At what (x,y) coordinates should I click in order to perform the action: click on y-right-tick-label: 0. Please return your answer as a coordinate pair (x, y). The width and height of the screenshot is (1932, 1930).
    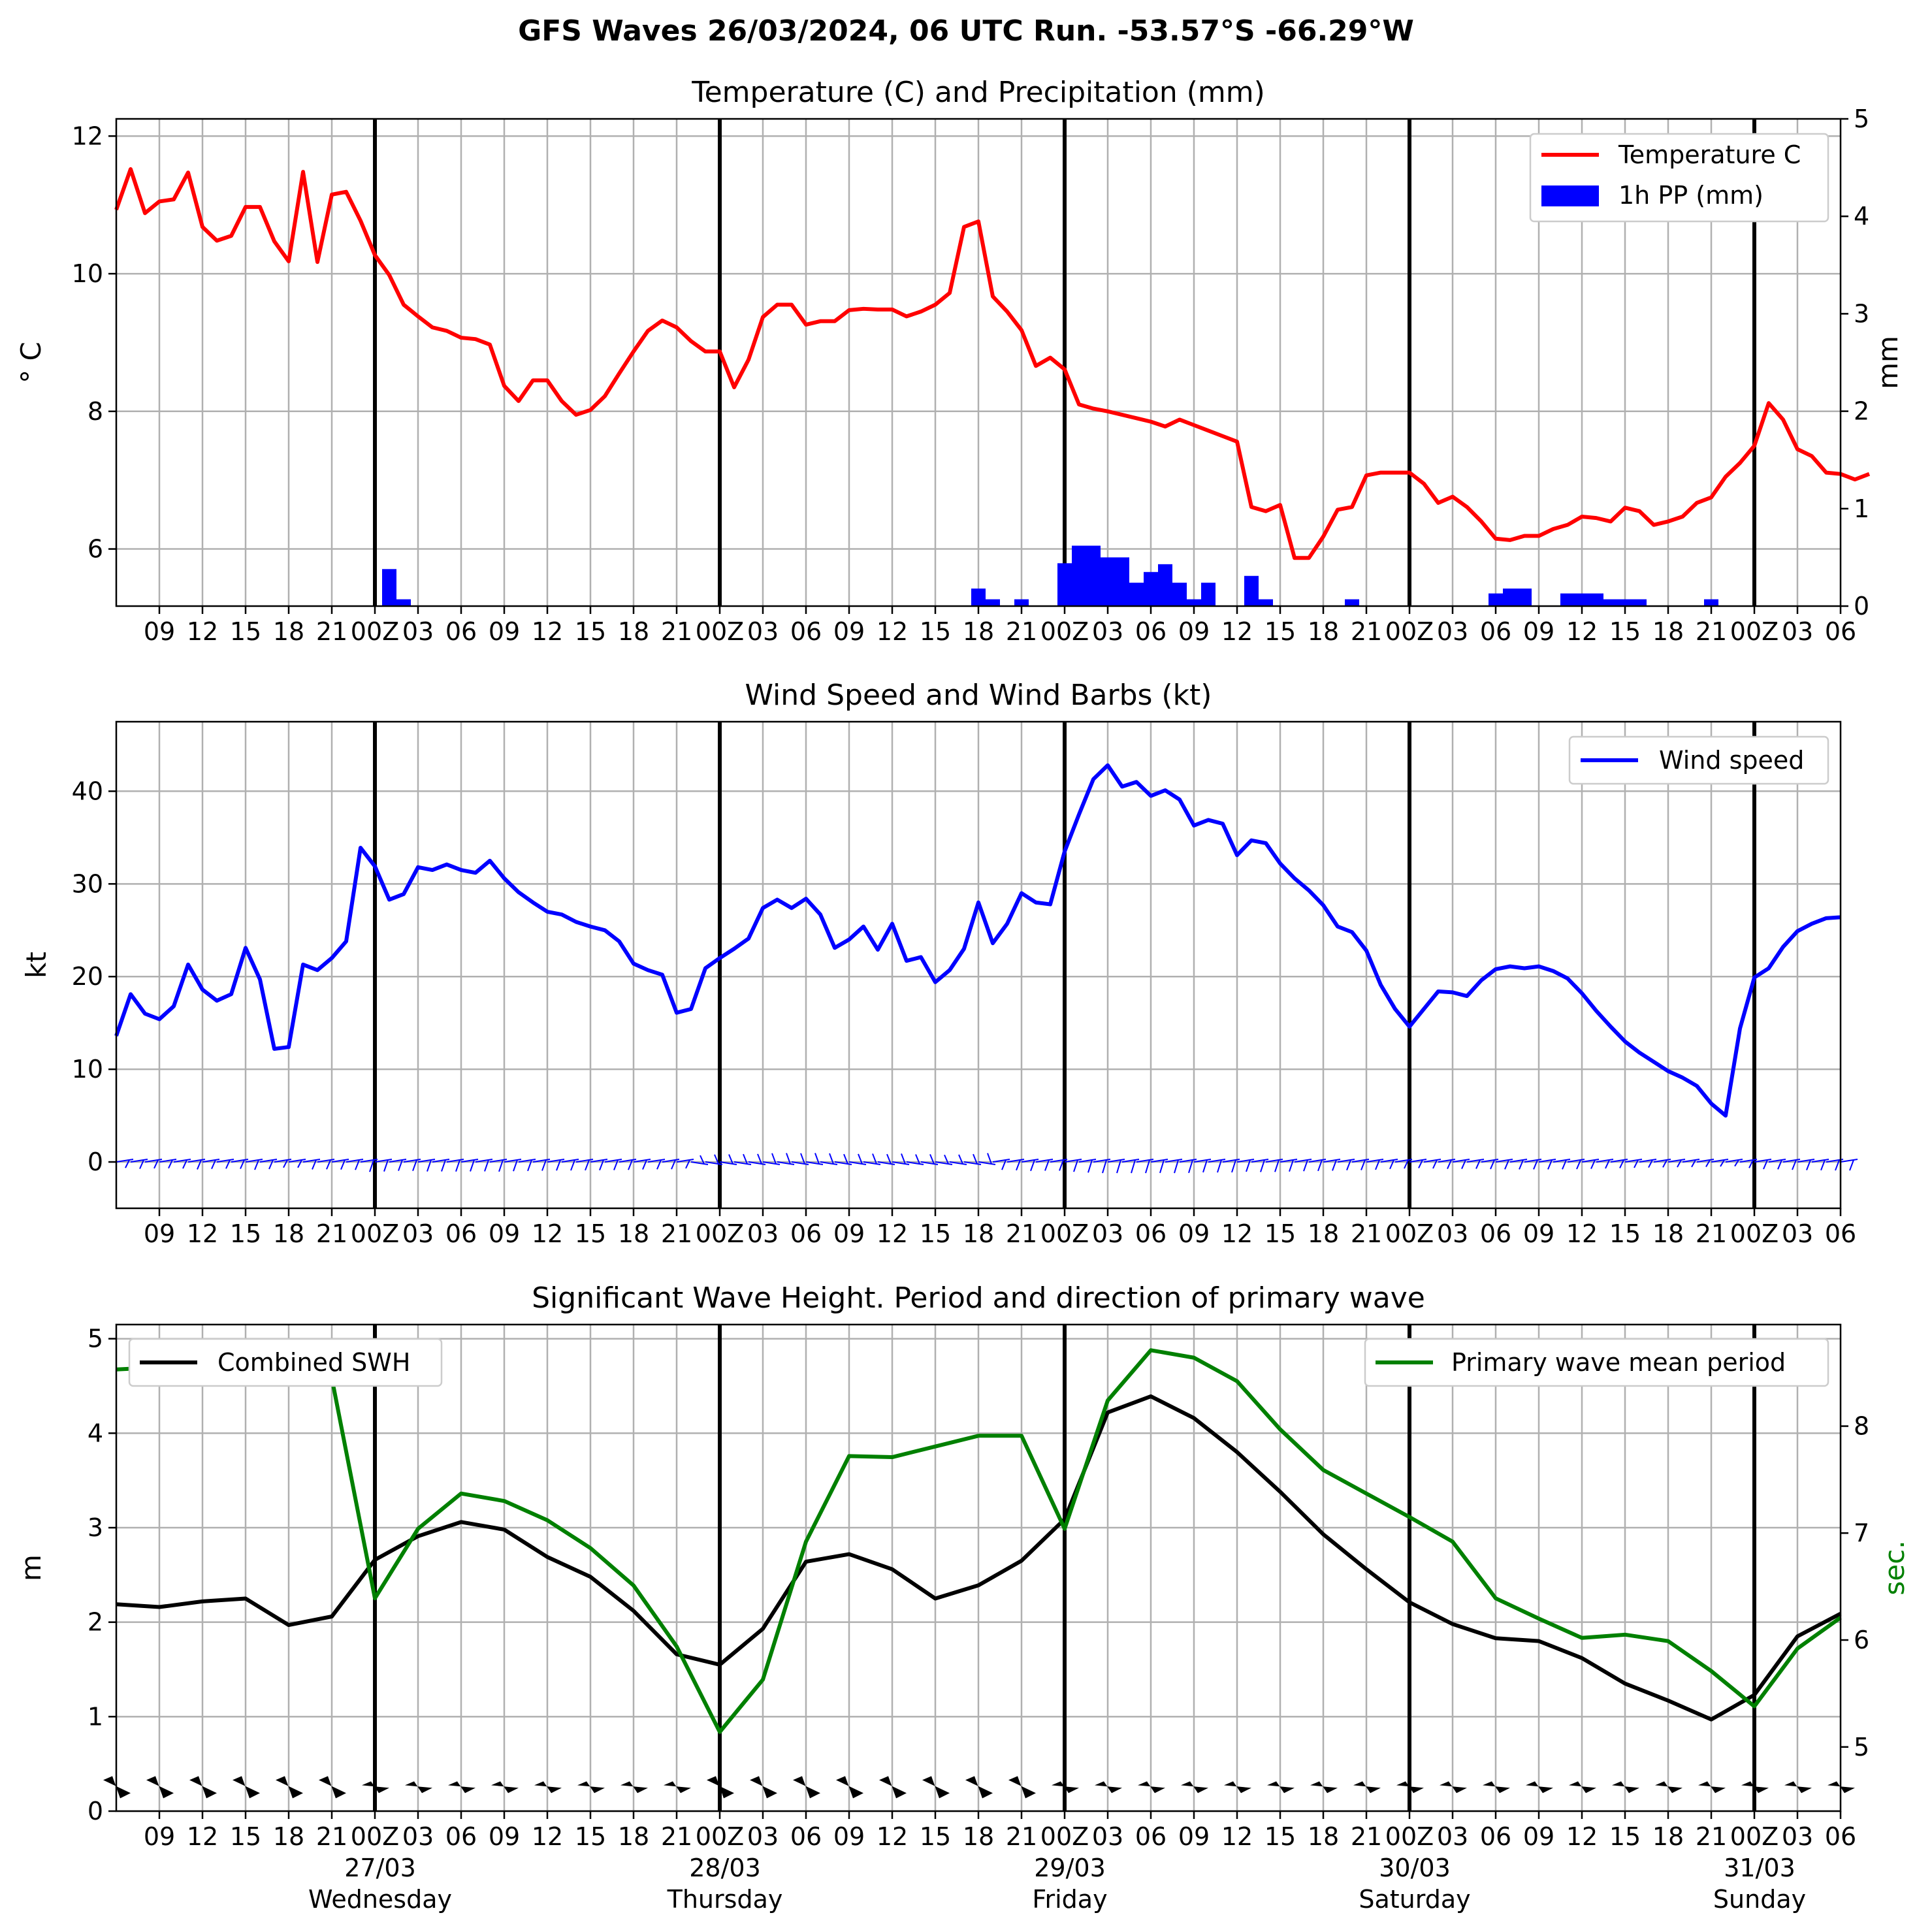
    Looking at the image, I should click on (1861, 606).